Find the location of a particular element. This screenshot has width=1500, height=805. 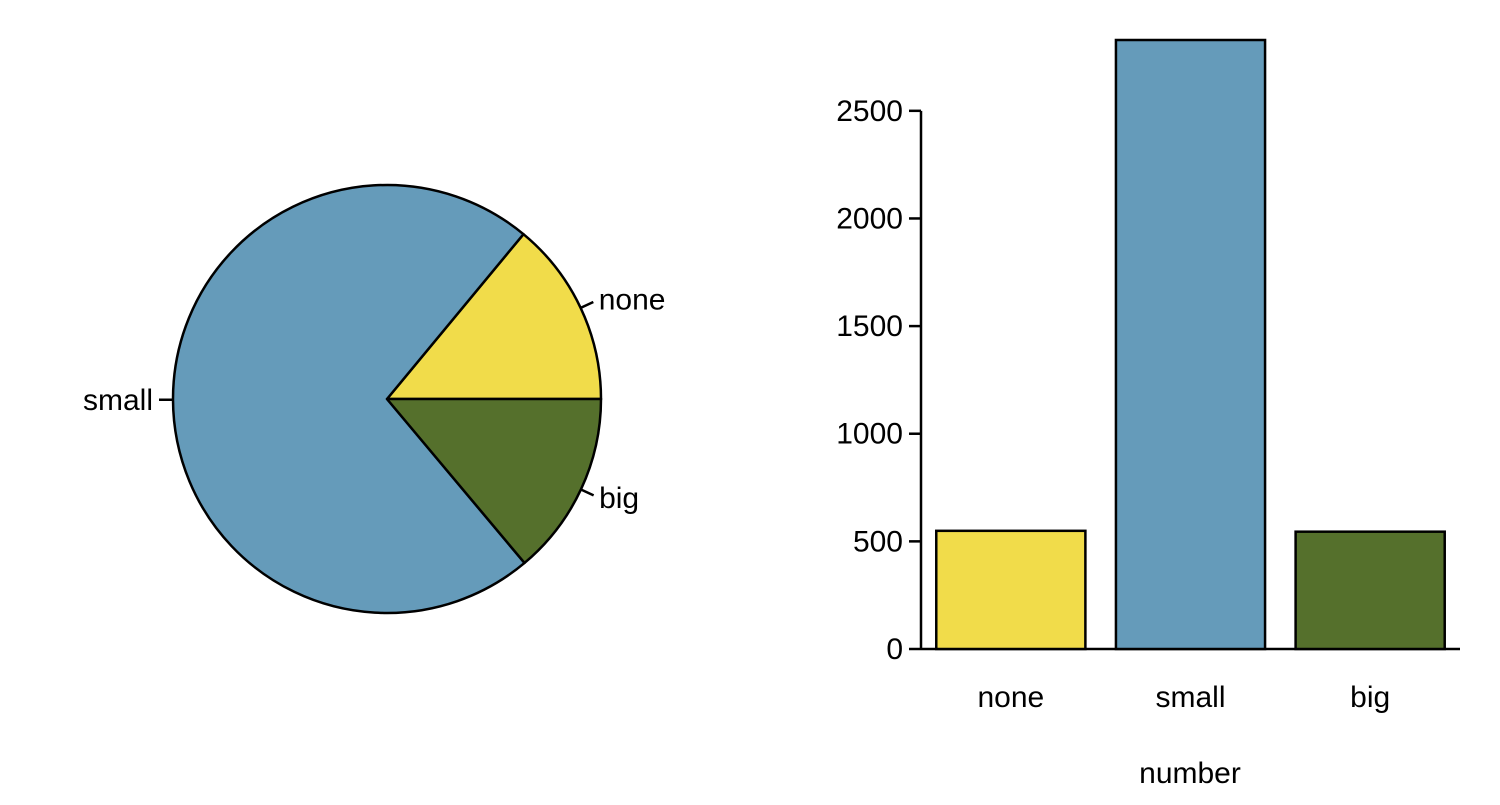

pie-label-tick-big is located at coordinates (587, 492).